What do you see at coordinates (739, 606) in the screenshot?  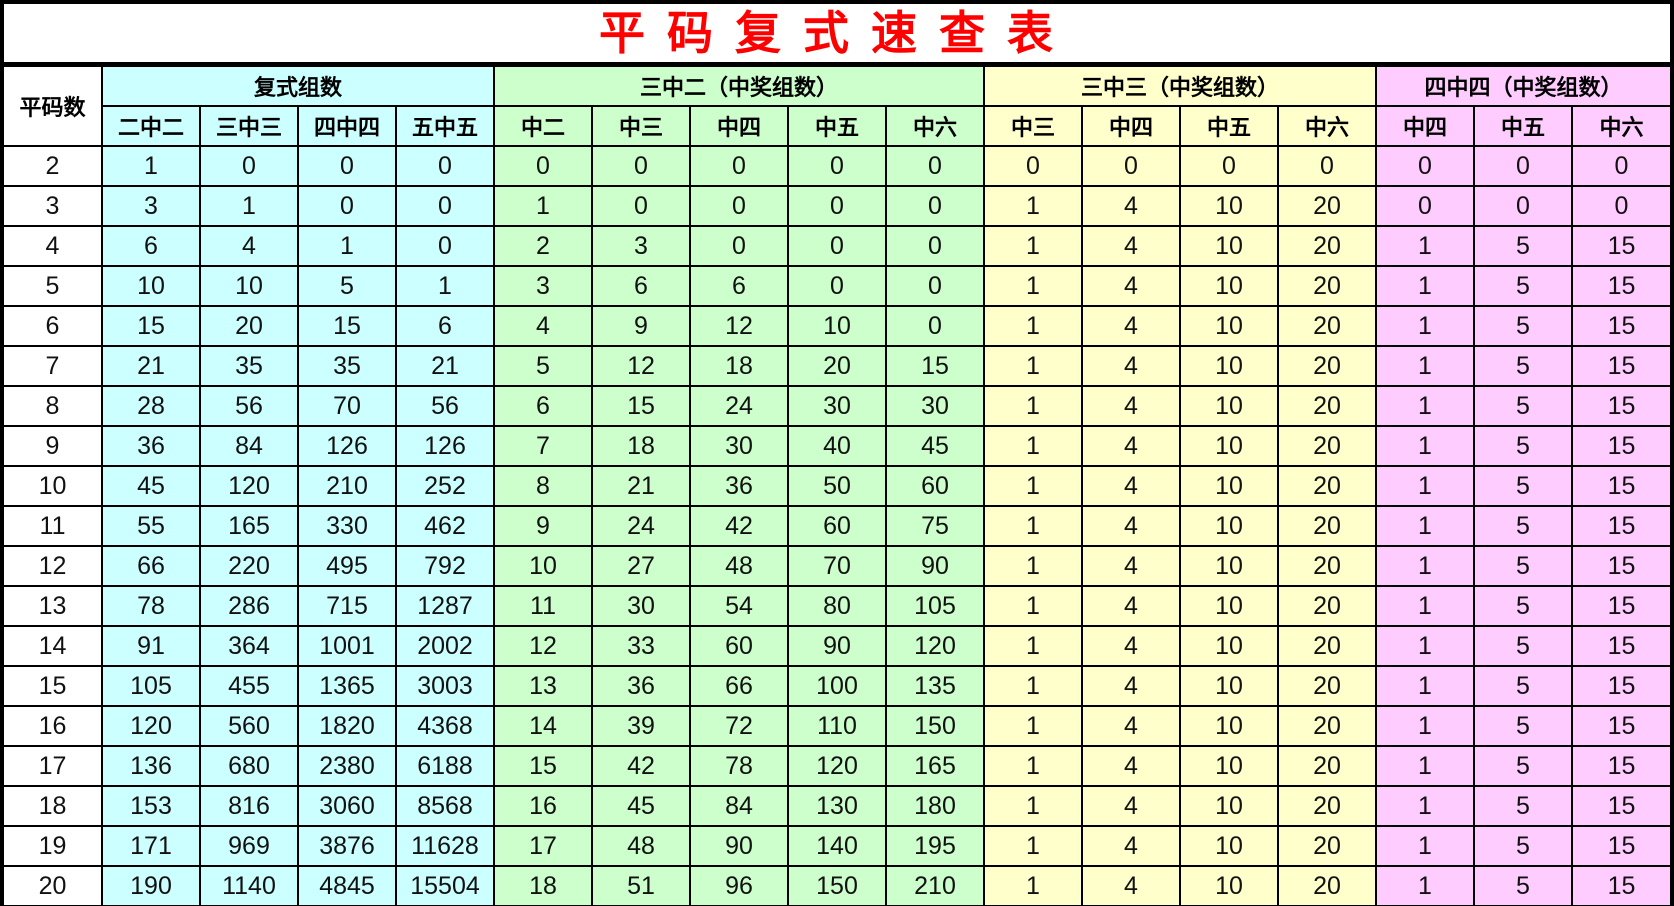 I see `value-cell: 54` at bounding box center [739, 606].